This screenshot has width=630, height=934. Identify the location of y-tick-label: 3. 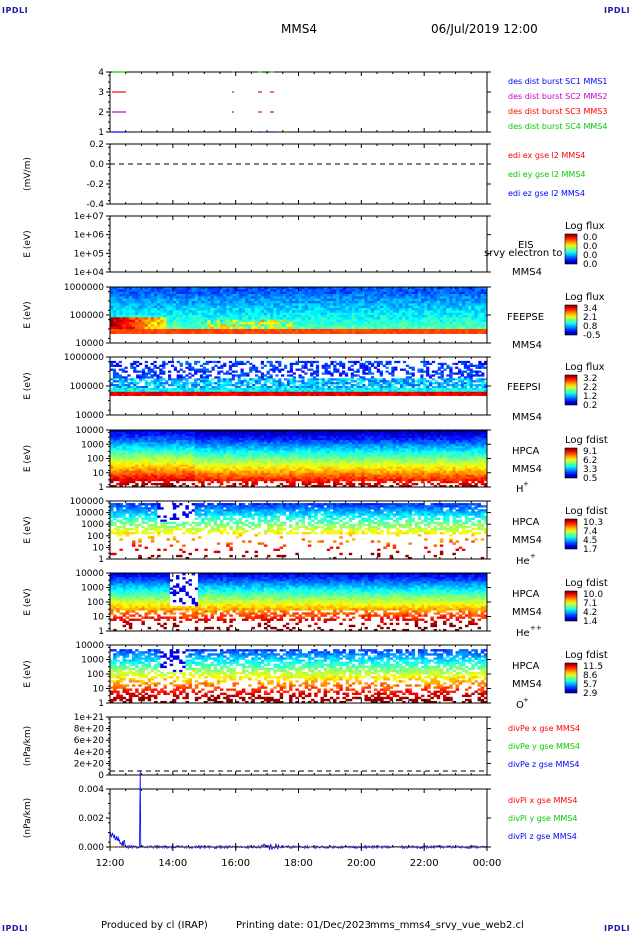
(101, 93).